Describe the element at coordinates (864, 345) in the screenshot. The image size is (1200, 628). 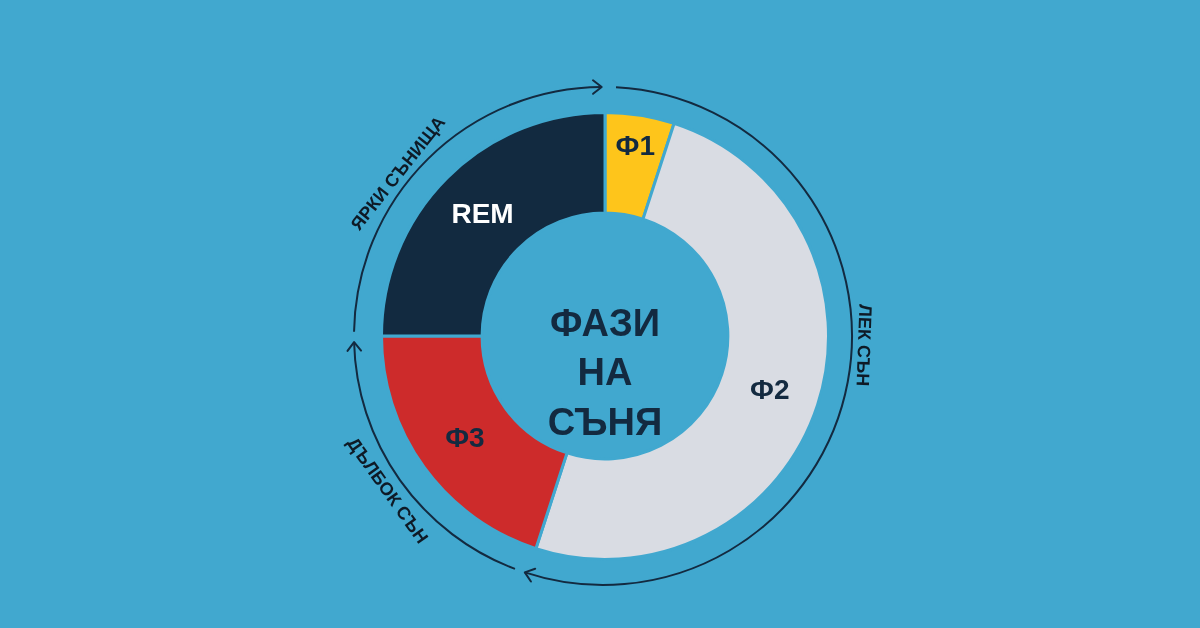
I see `text: ЛЕК СЪН` at that location.